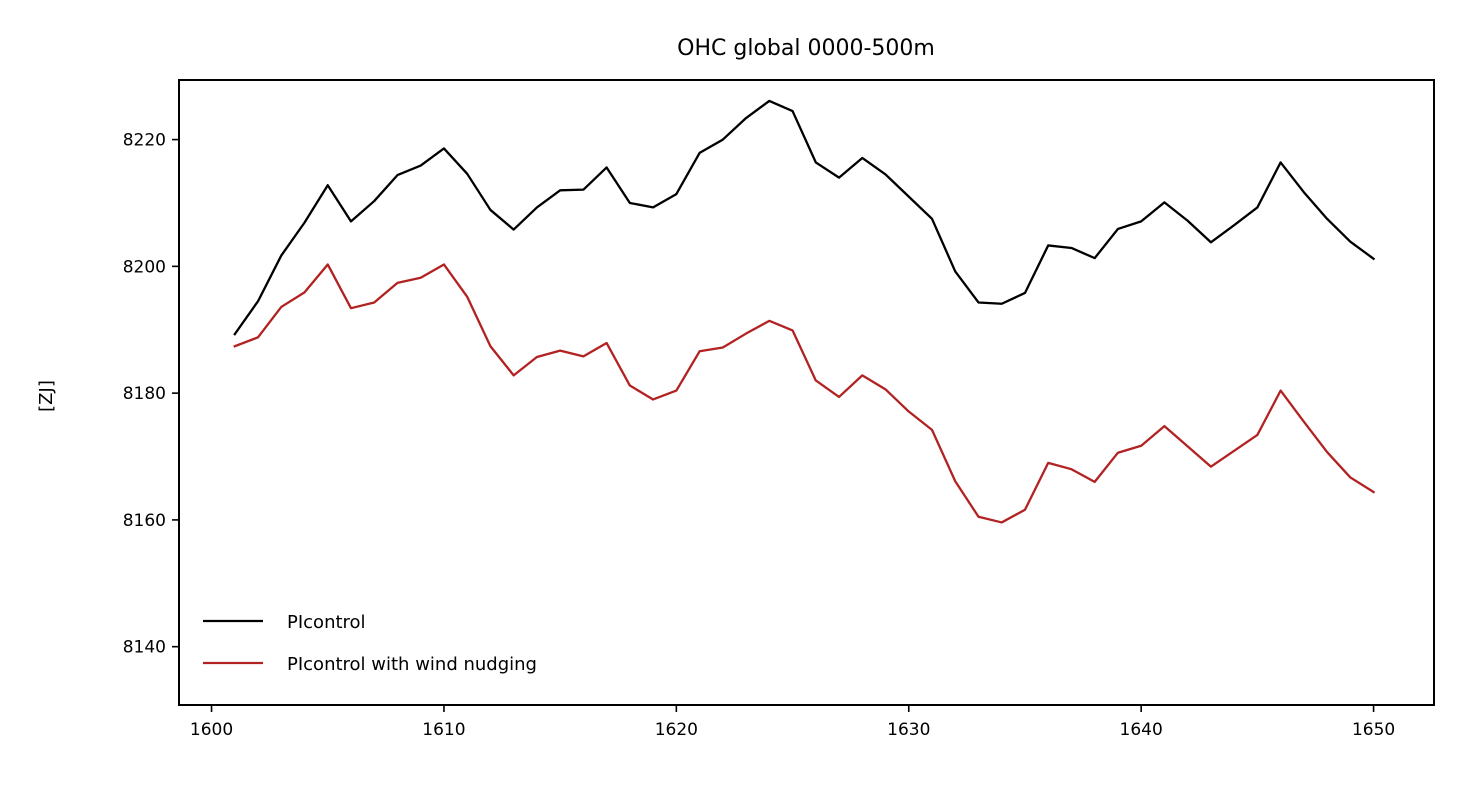  What do you see at coordinates (144, 267) in the screenshot?
I see `y-tick-label: 8200` at bounding box center [144, 267].